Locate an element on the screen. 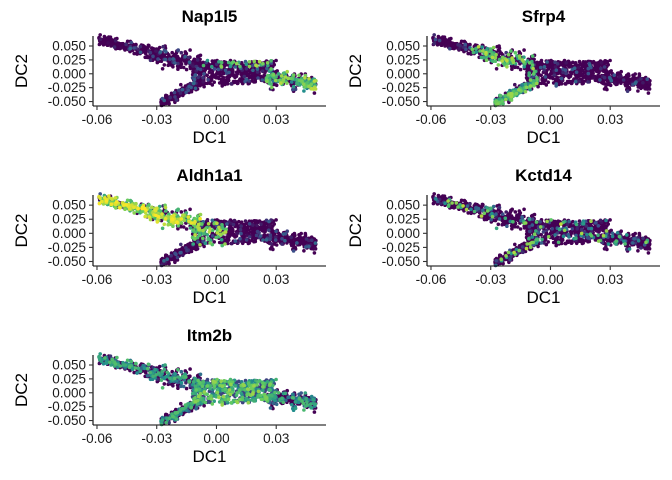 The height and width of the screenshot is (480, 672). x-tick-label: -0.03 is located at coordinates (156, 119).